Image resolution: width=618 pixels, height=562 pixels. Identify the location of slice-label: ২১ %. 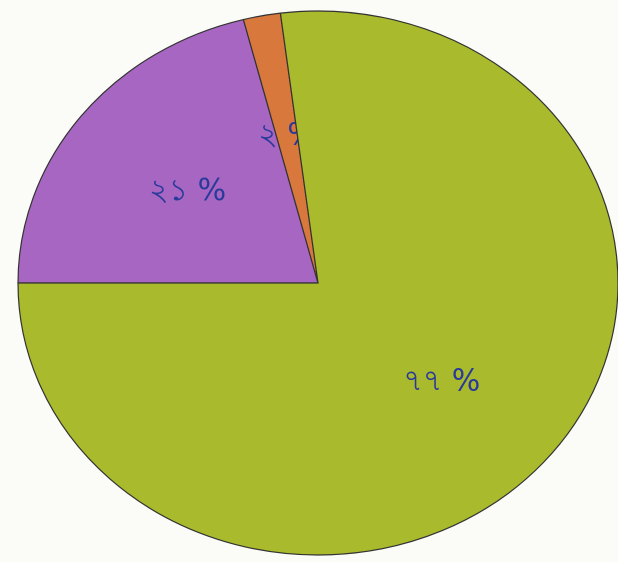
(187, 190).